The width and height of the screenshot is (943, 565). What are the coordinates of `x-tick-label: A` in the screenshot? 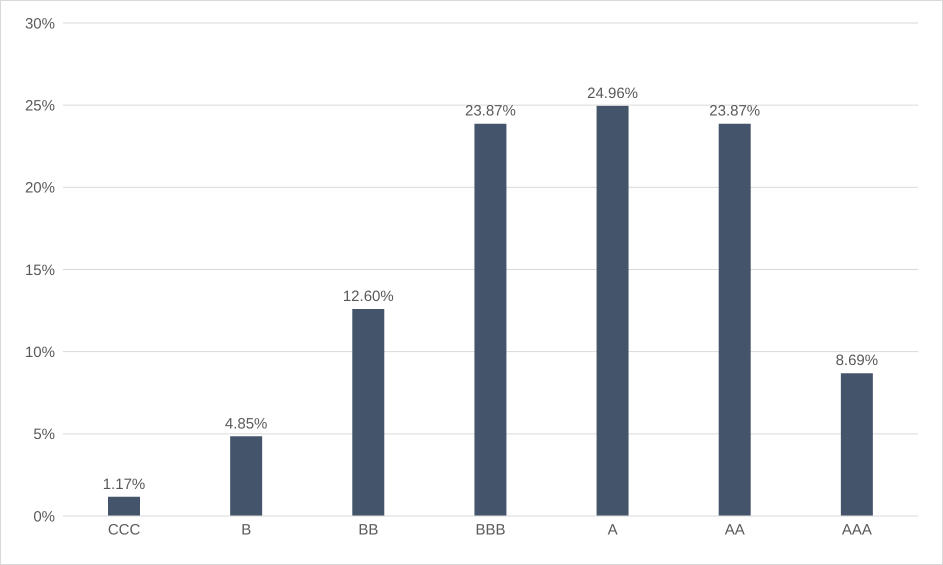 It's located at (613, 530).